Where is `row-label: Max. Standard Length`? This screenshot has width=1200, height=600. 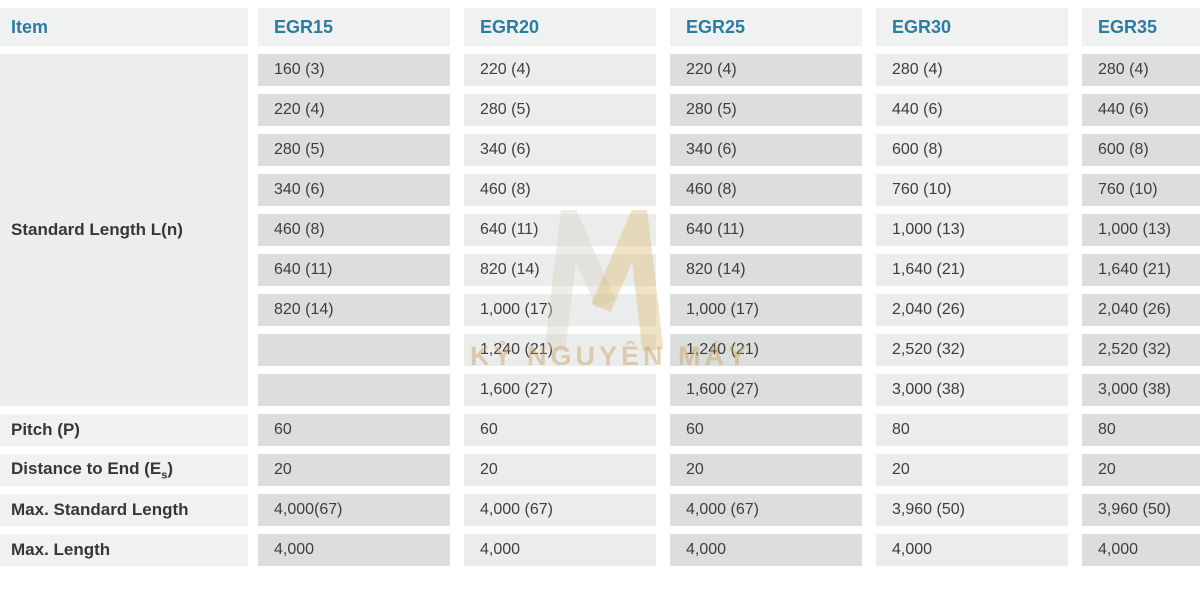
row-label: Max. Standard Length is located at coordinates (129, 514).